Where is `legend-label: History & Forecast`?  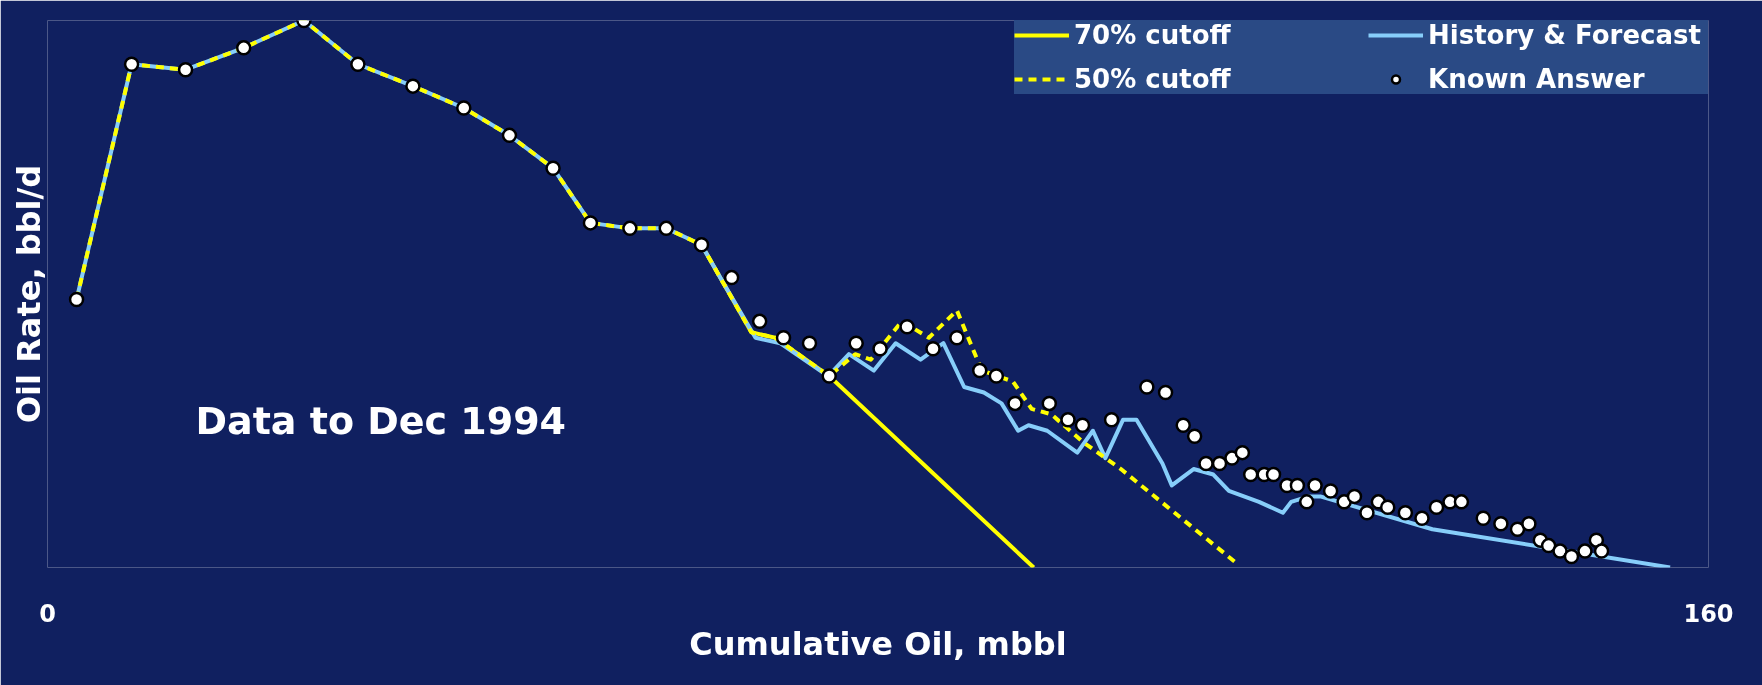 legend-label: History & Forecast is located at coordinates (1565, 35).